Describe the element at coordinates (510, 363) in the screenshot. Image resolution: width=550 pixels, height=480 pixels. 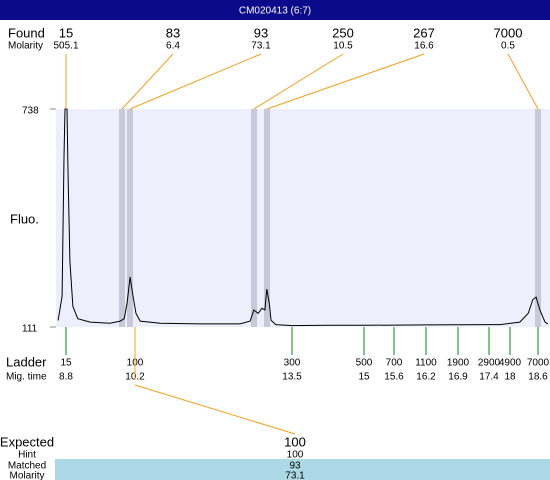
I see `ladder-size: 4900` at that location.